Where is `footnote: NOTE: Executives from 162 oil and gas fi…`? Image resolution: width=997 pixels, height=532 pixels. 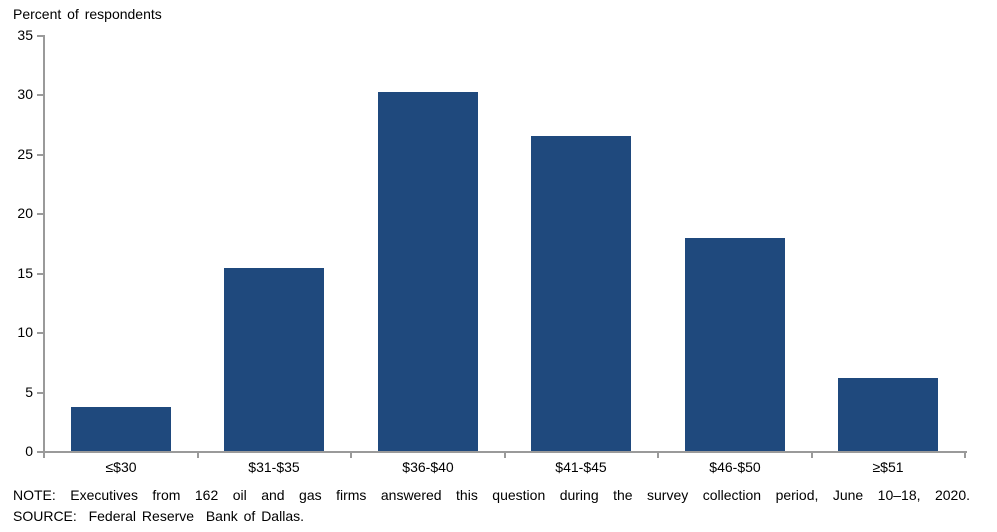 footnote: NOTE: Executives from 162 oil and gas fi… is located at coordinates (491, 506).